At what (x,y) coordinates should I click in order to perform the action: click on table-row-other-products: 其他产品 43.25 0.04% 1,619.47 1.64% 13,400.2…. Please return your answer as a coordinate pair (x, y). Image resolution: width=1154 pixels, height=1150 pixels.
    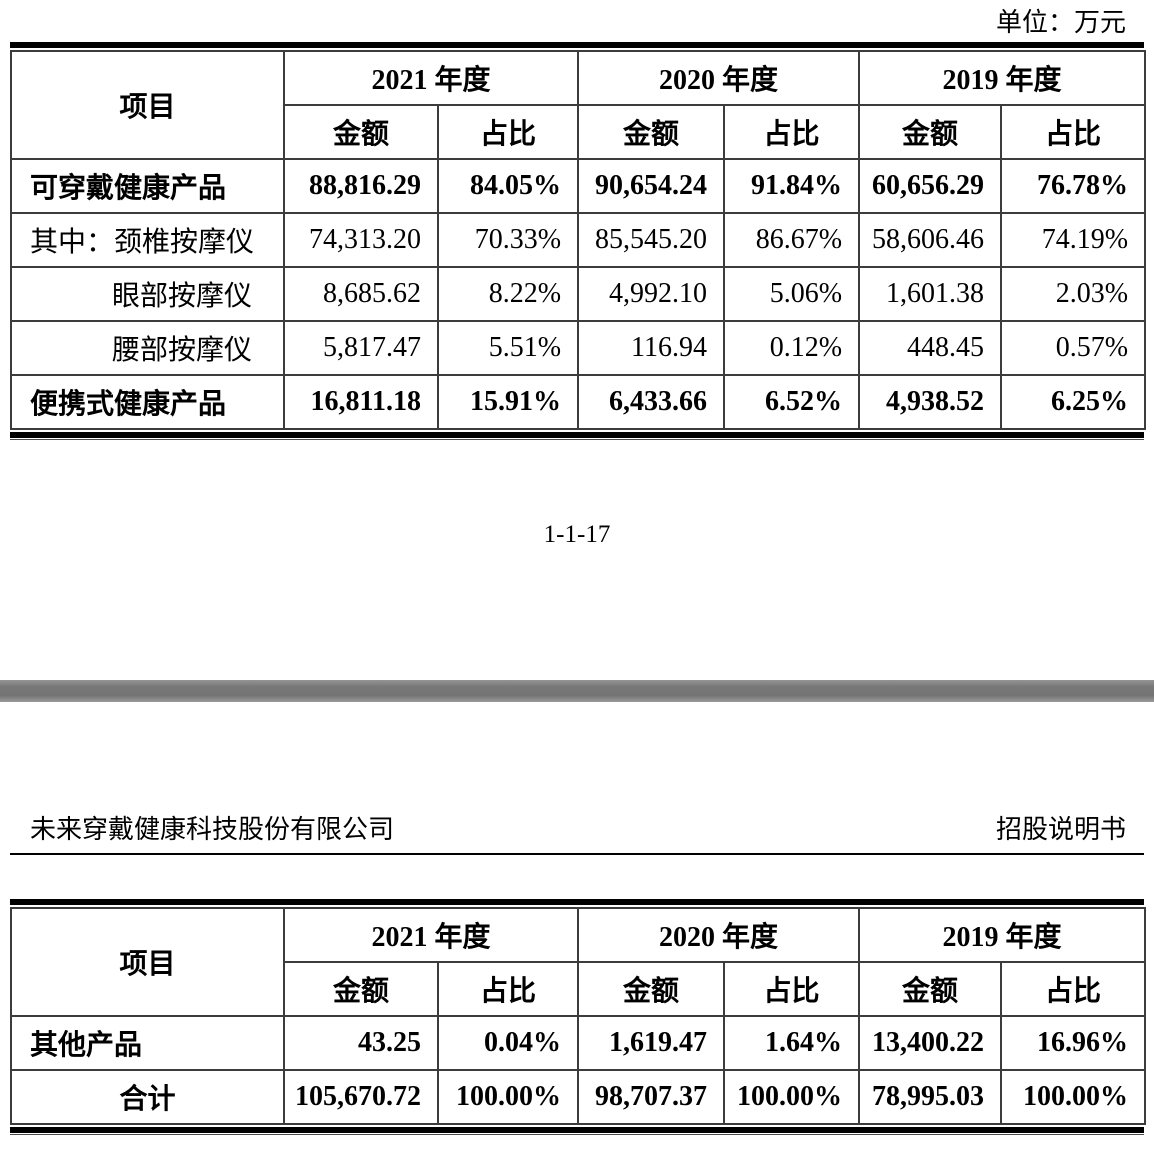
    Looking at the image, I should click on (578, 1043).